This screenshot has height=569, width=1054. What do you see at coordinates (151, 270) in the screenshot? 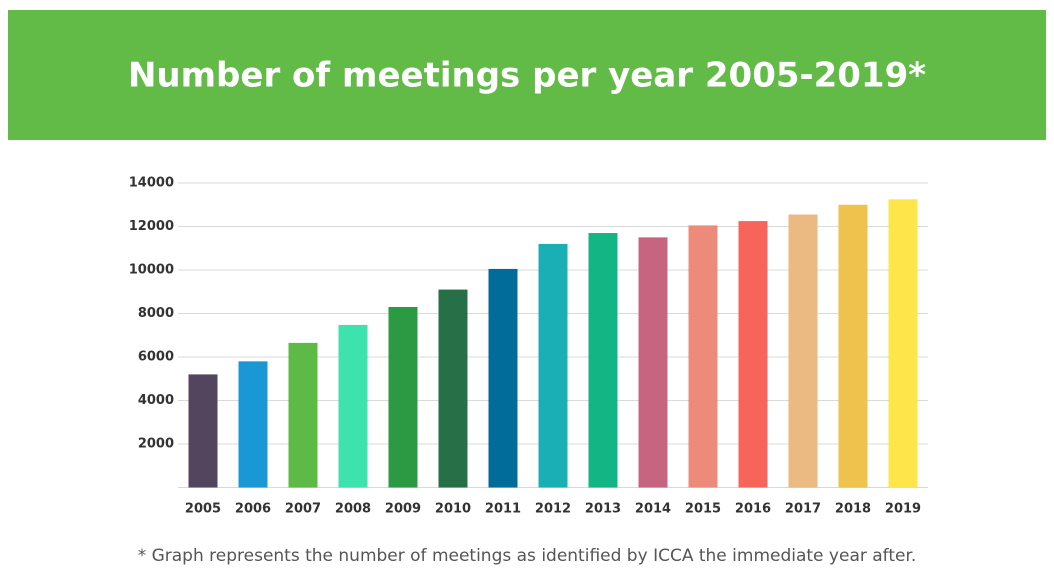
I see `y-tick-label: 10000` at bounding box center [151, 270].